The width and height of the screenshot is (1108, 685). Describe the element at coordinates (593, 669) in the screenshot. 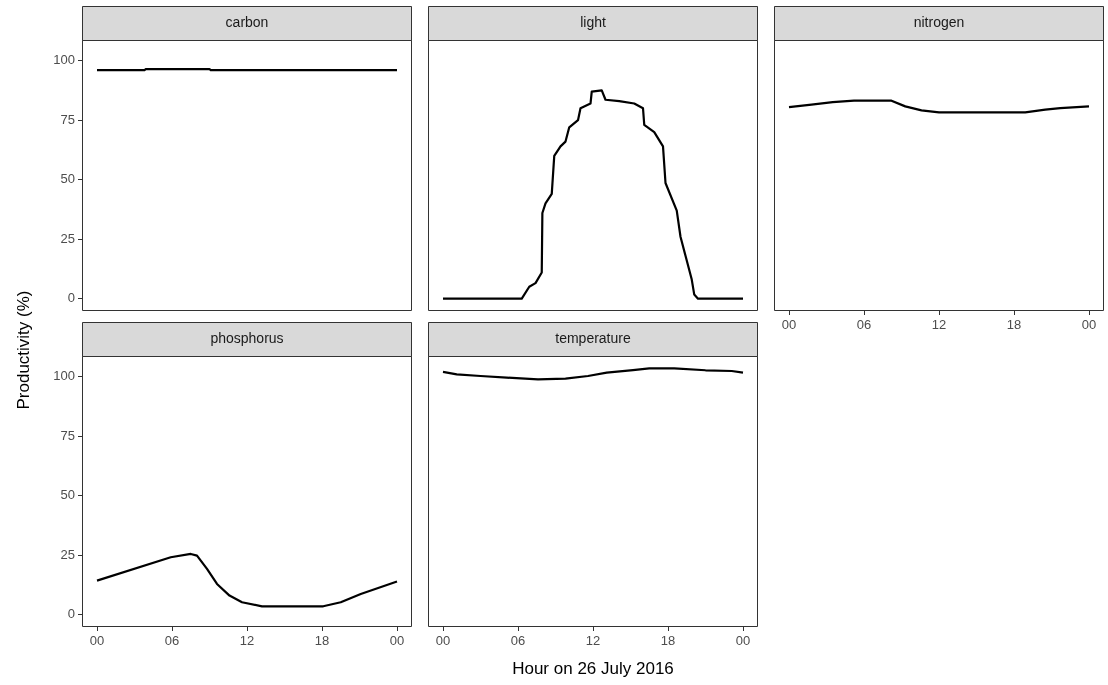

I see `x-axis-title: Hour on 26 July 2016` at that location.